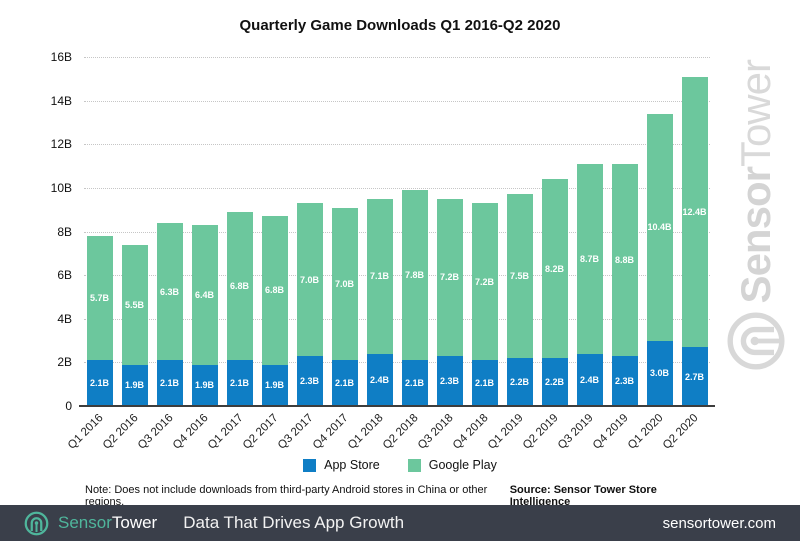 Image resolution: width=800 pixels, height=541 pixels. What do you see at coordinates (397, 406) in the screenshot?
I see `x-axis-line` at bounding box center [397, 406].